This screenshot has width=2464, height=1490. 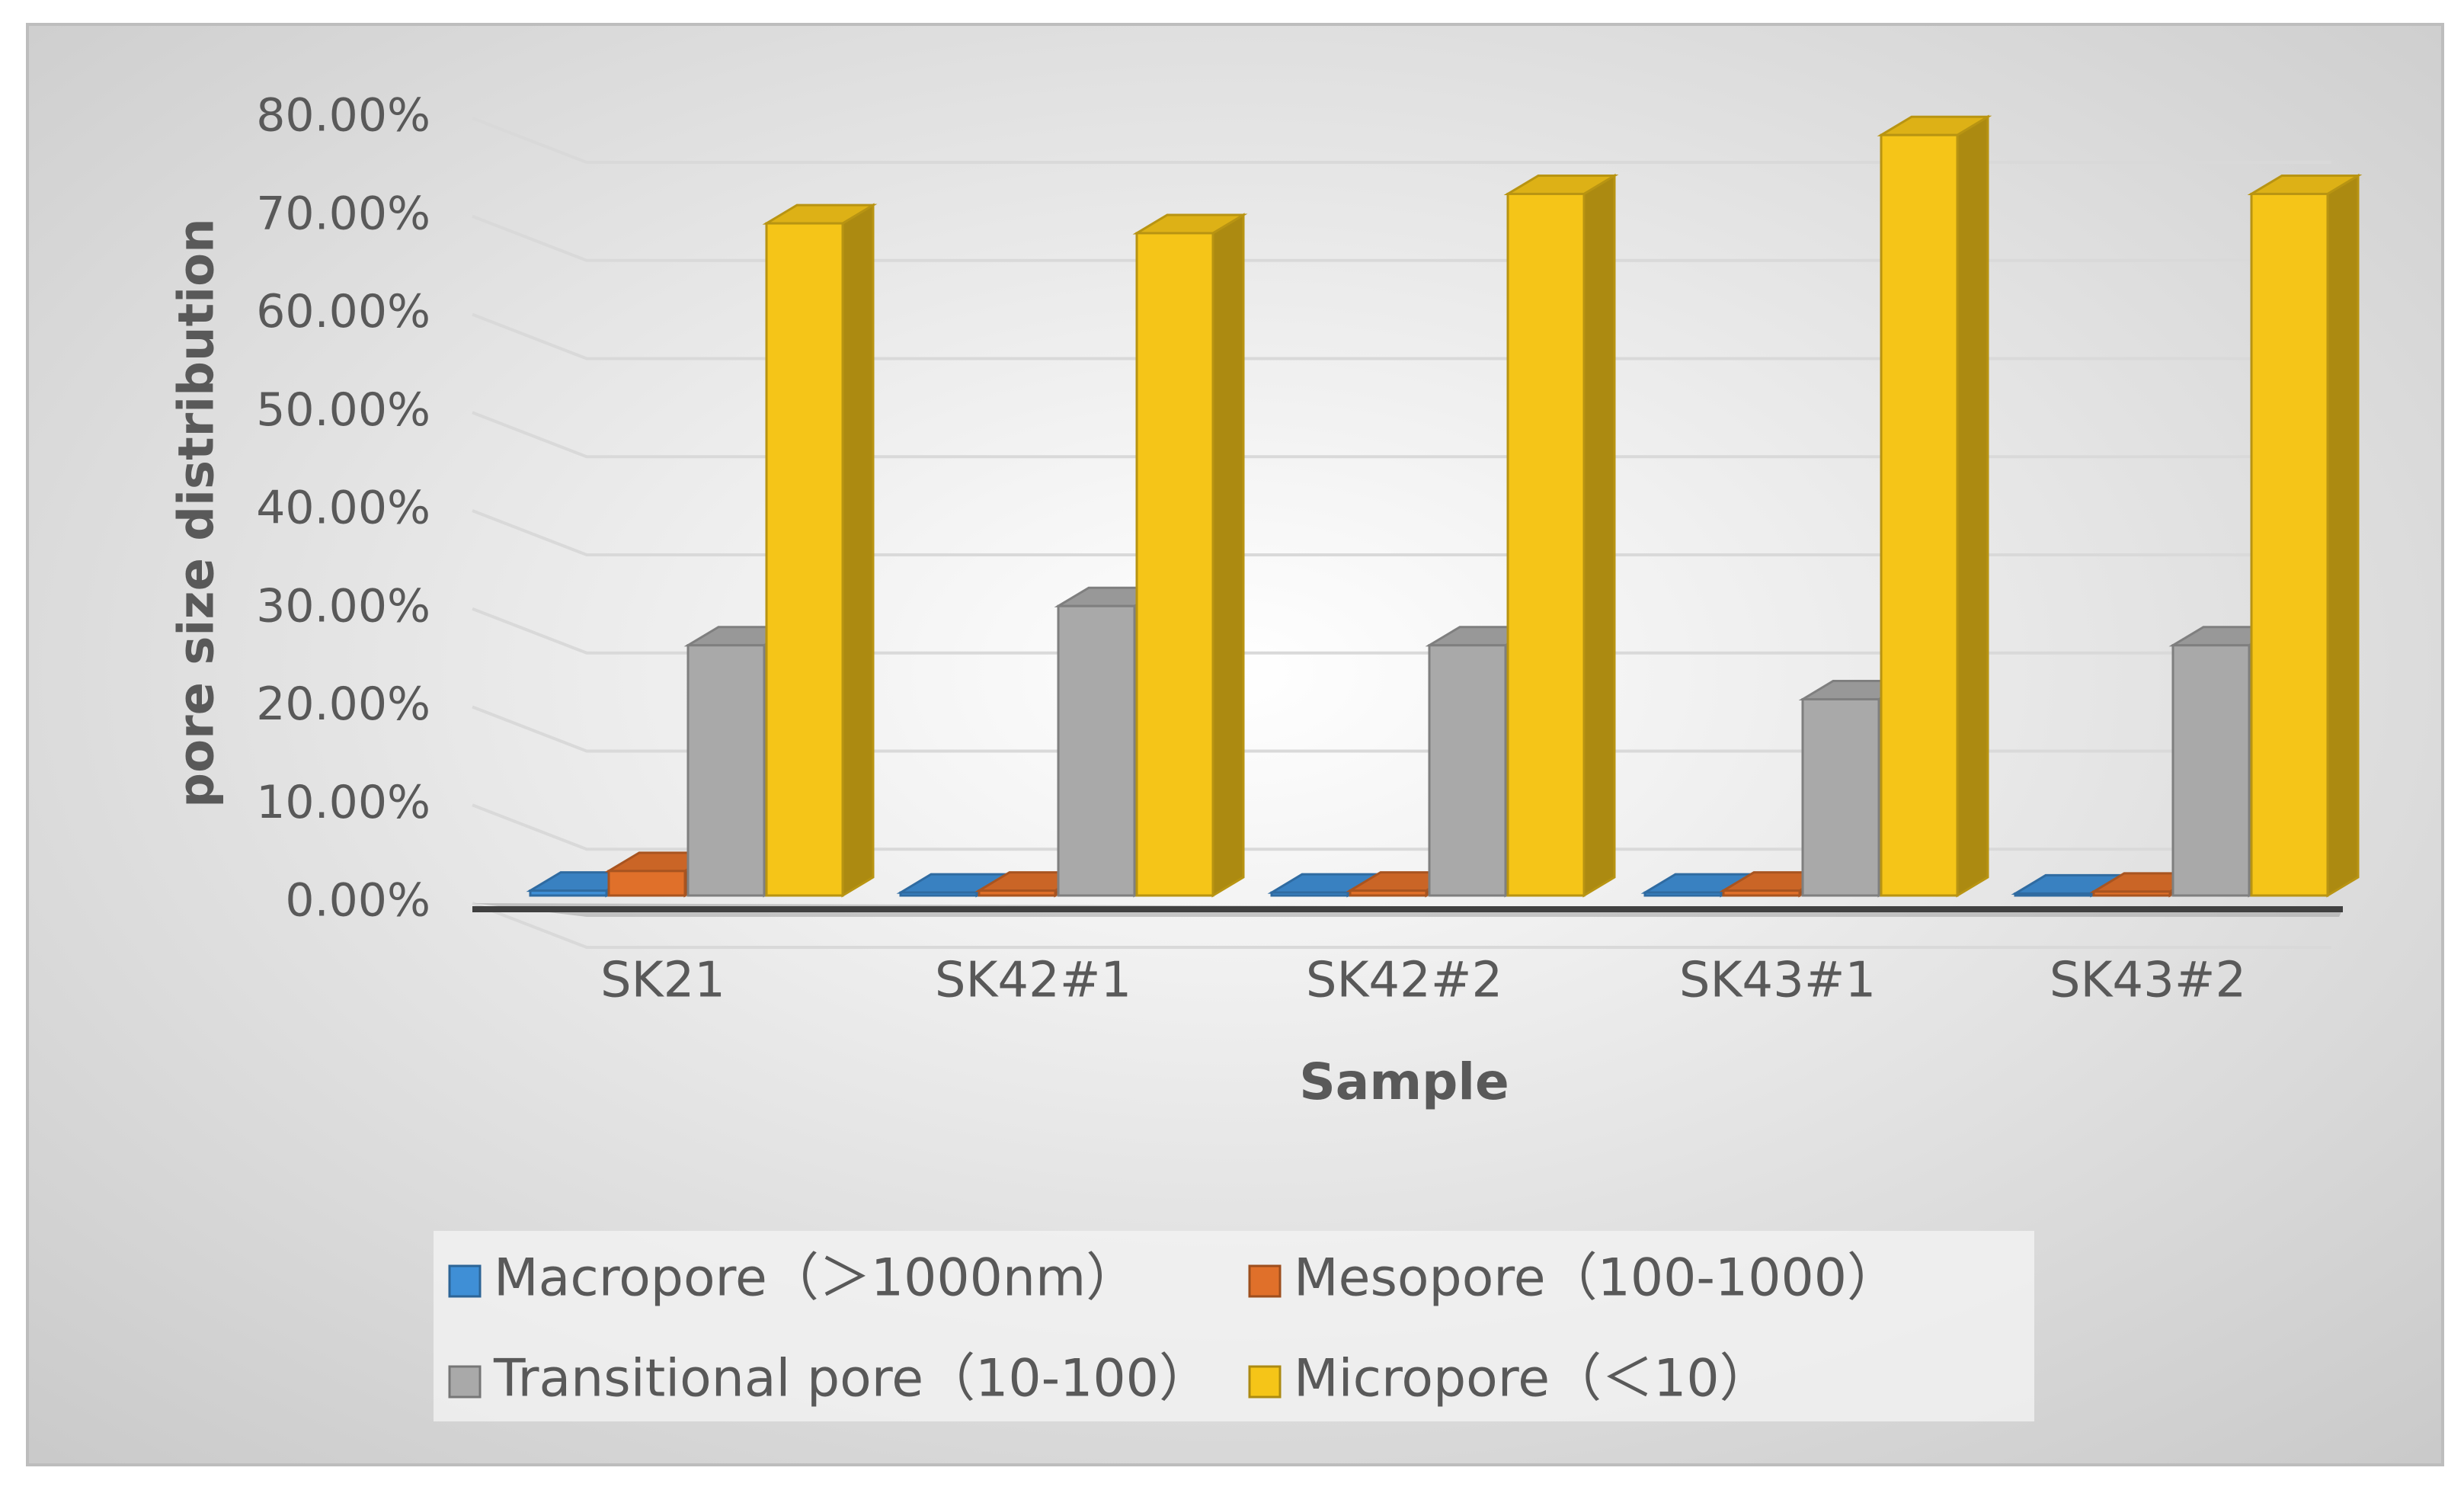 I want to click on x-tick-label: SK43#2, so click(x=2148, y=981).